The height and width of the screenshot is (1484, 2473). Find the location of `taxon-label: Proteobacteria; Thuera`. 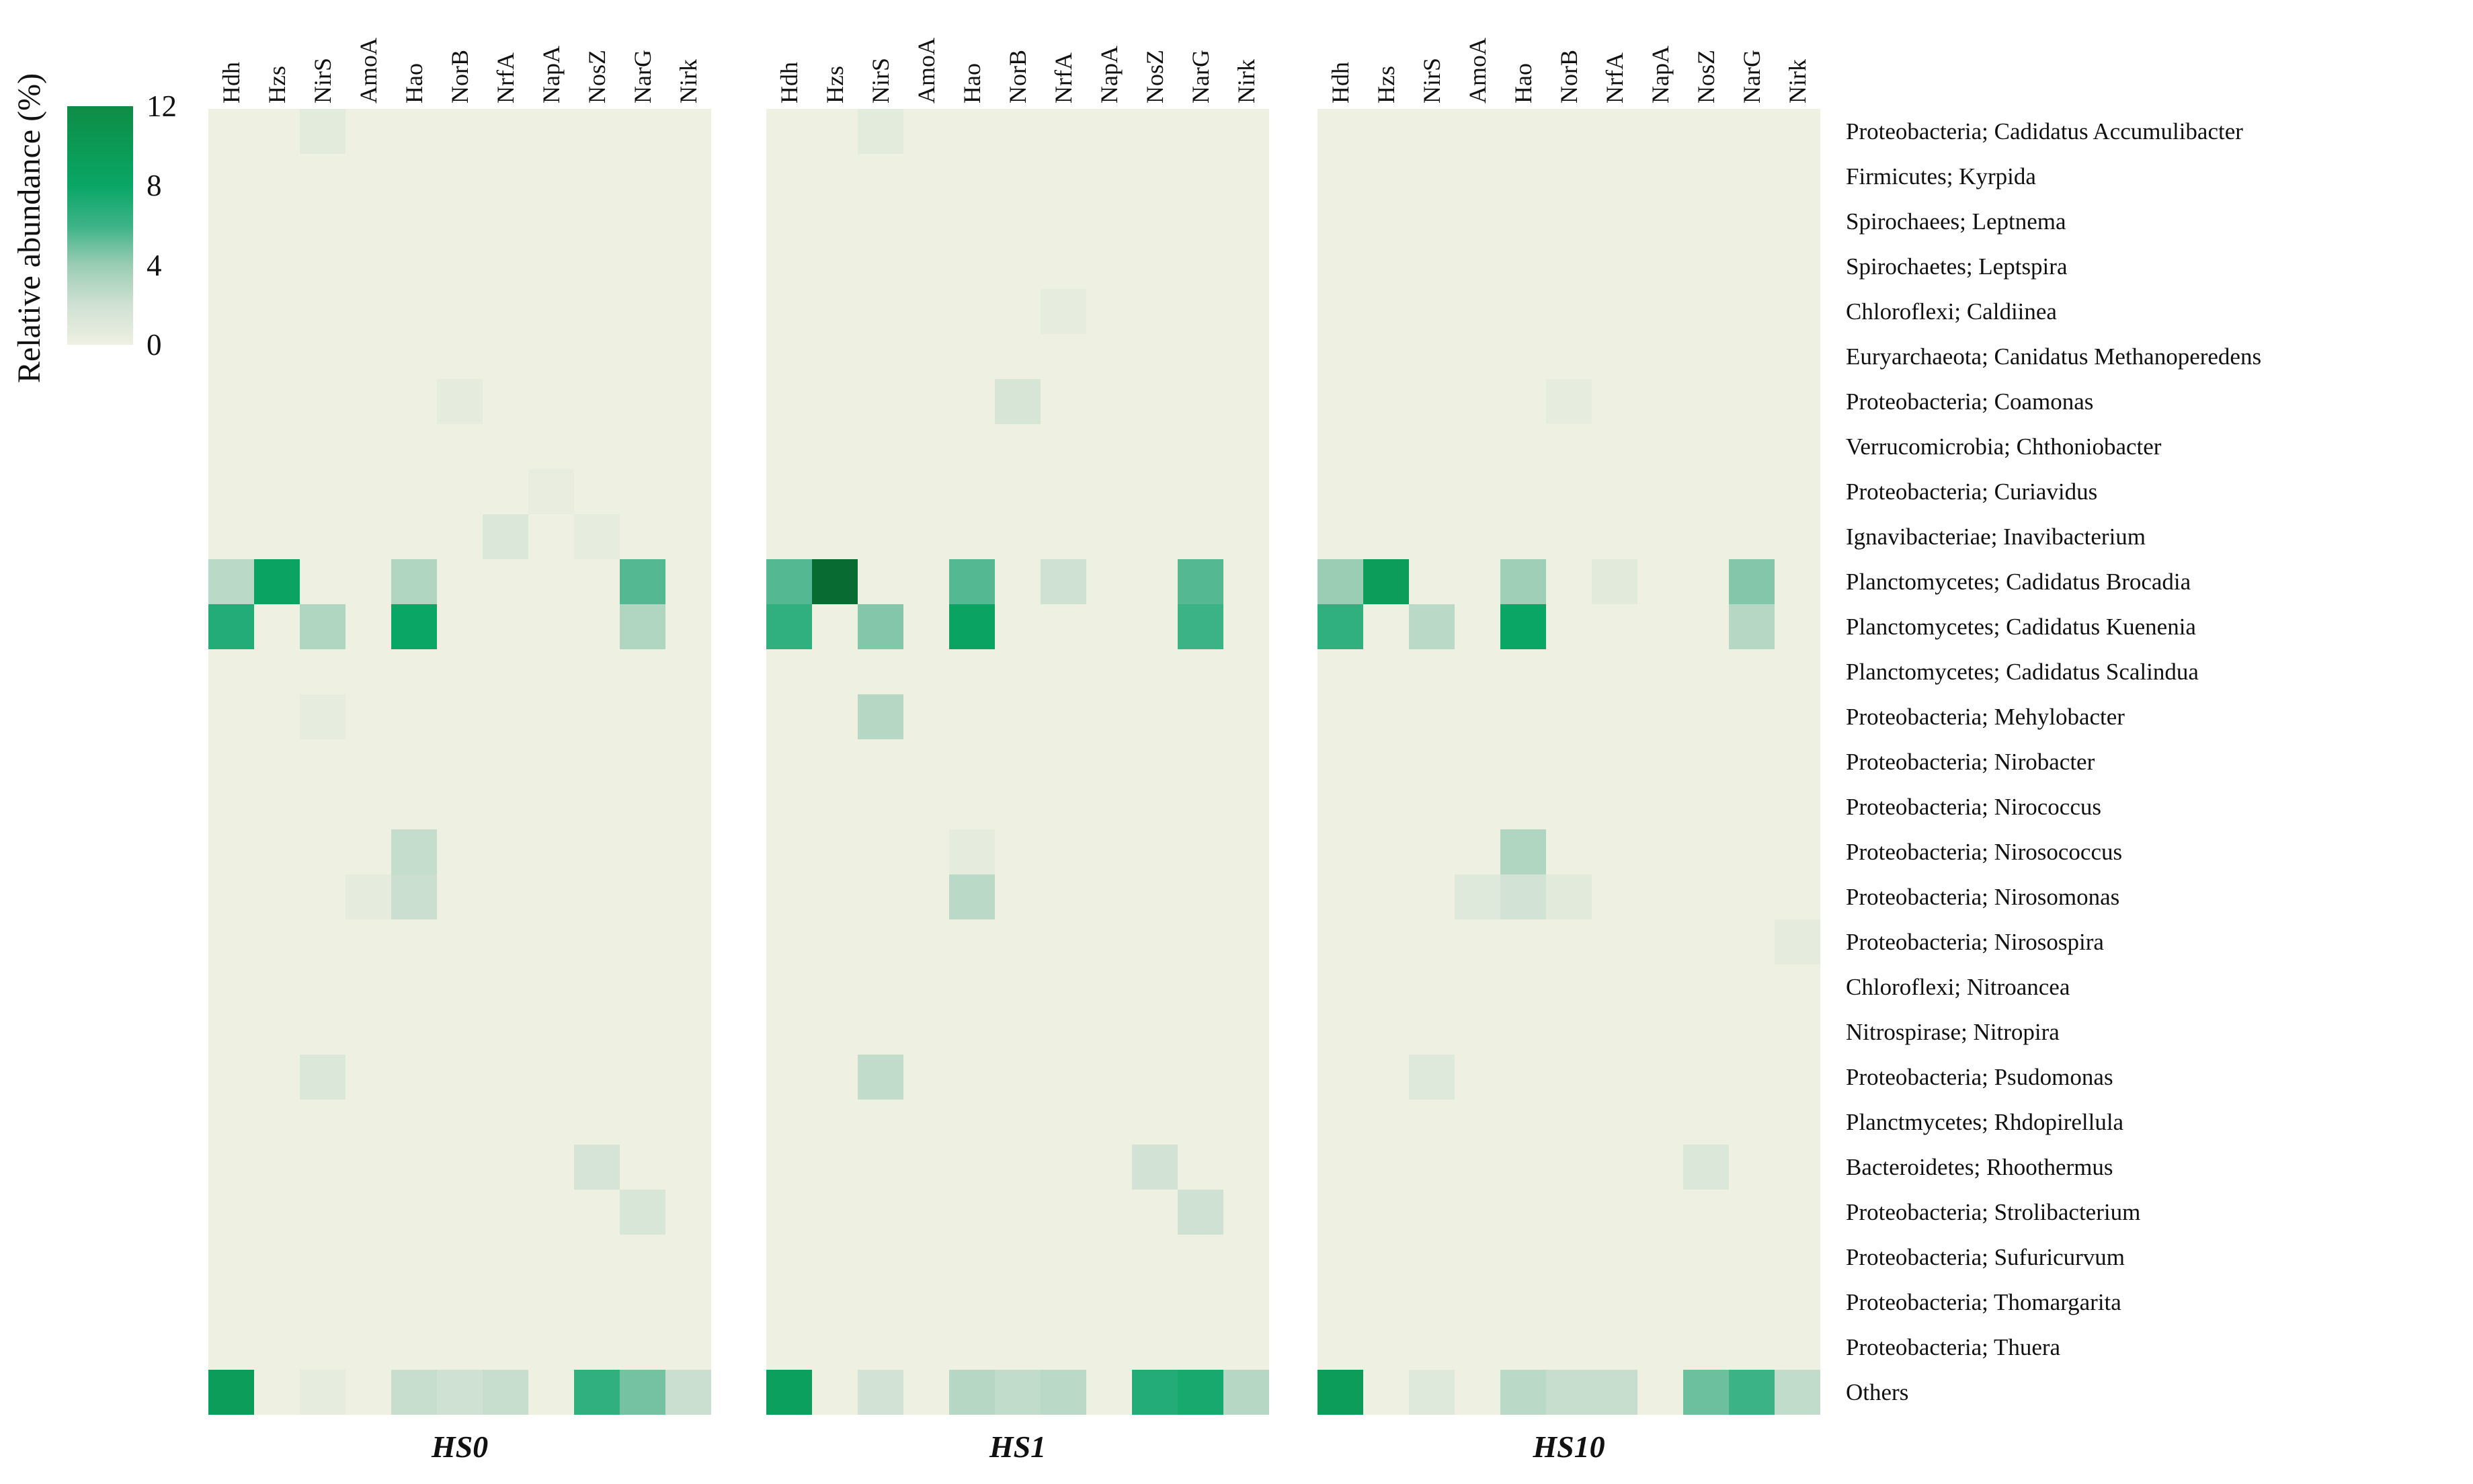

taxon-label: Proteobacteria; Thuera is located at coordinates (1954, 1347).